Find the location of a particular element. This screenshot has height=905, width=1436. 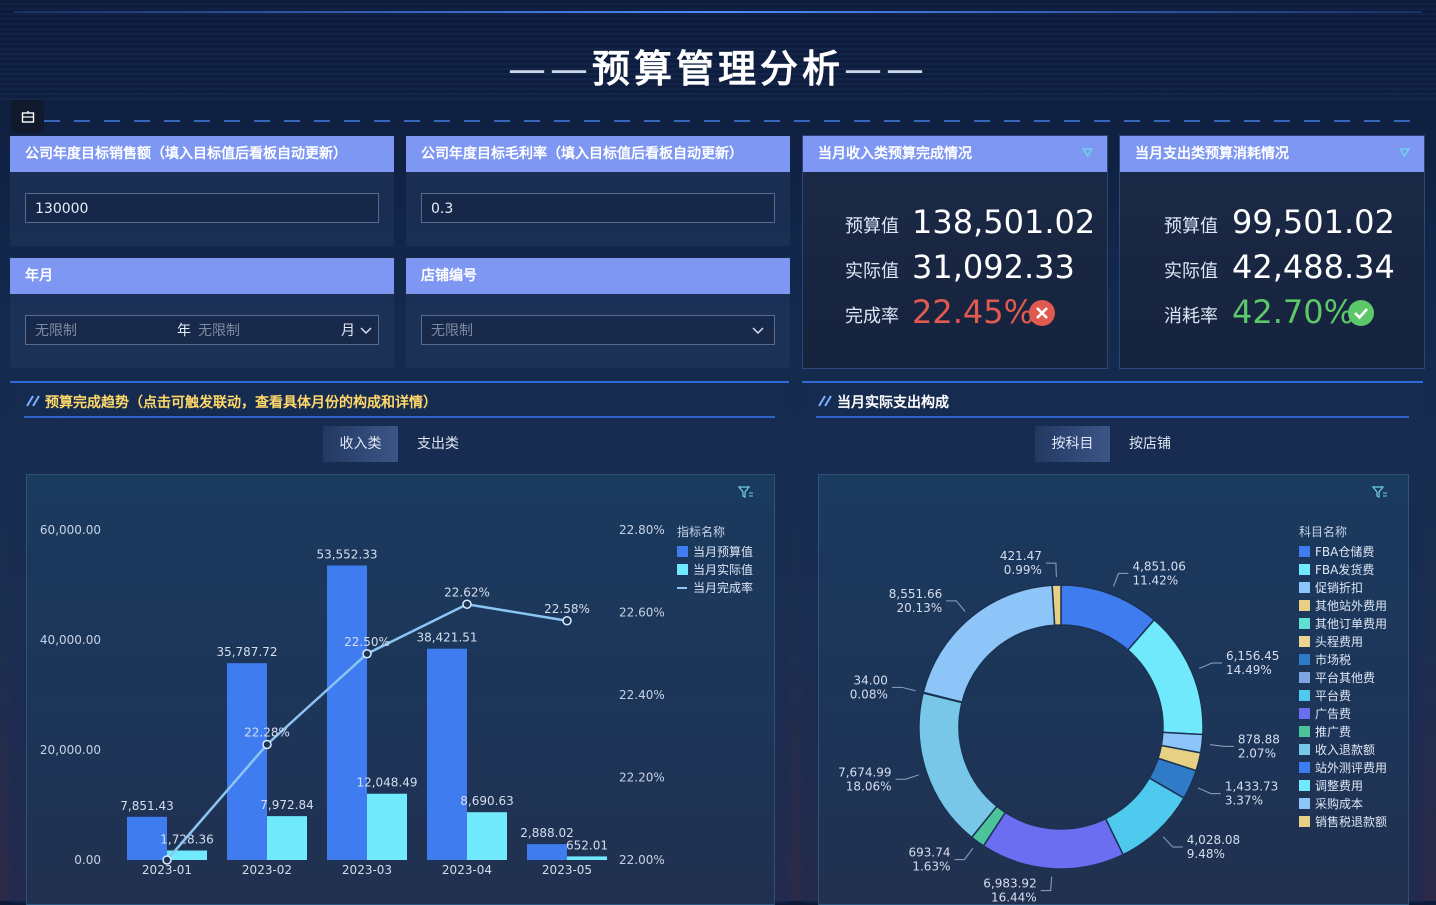

month-unit: 月 is located at coordinates (348, 331).